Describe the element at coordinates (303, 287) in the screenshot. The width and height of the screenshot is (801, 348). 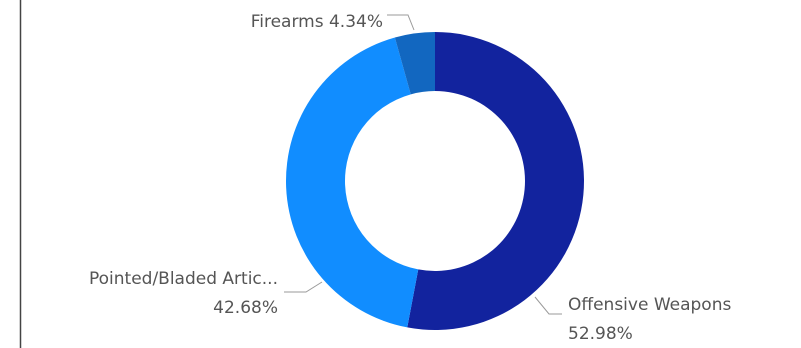
I see `leader-line-pointed-bladed-articles` at that location.